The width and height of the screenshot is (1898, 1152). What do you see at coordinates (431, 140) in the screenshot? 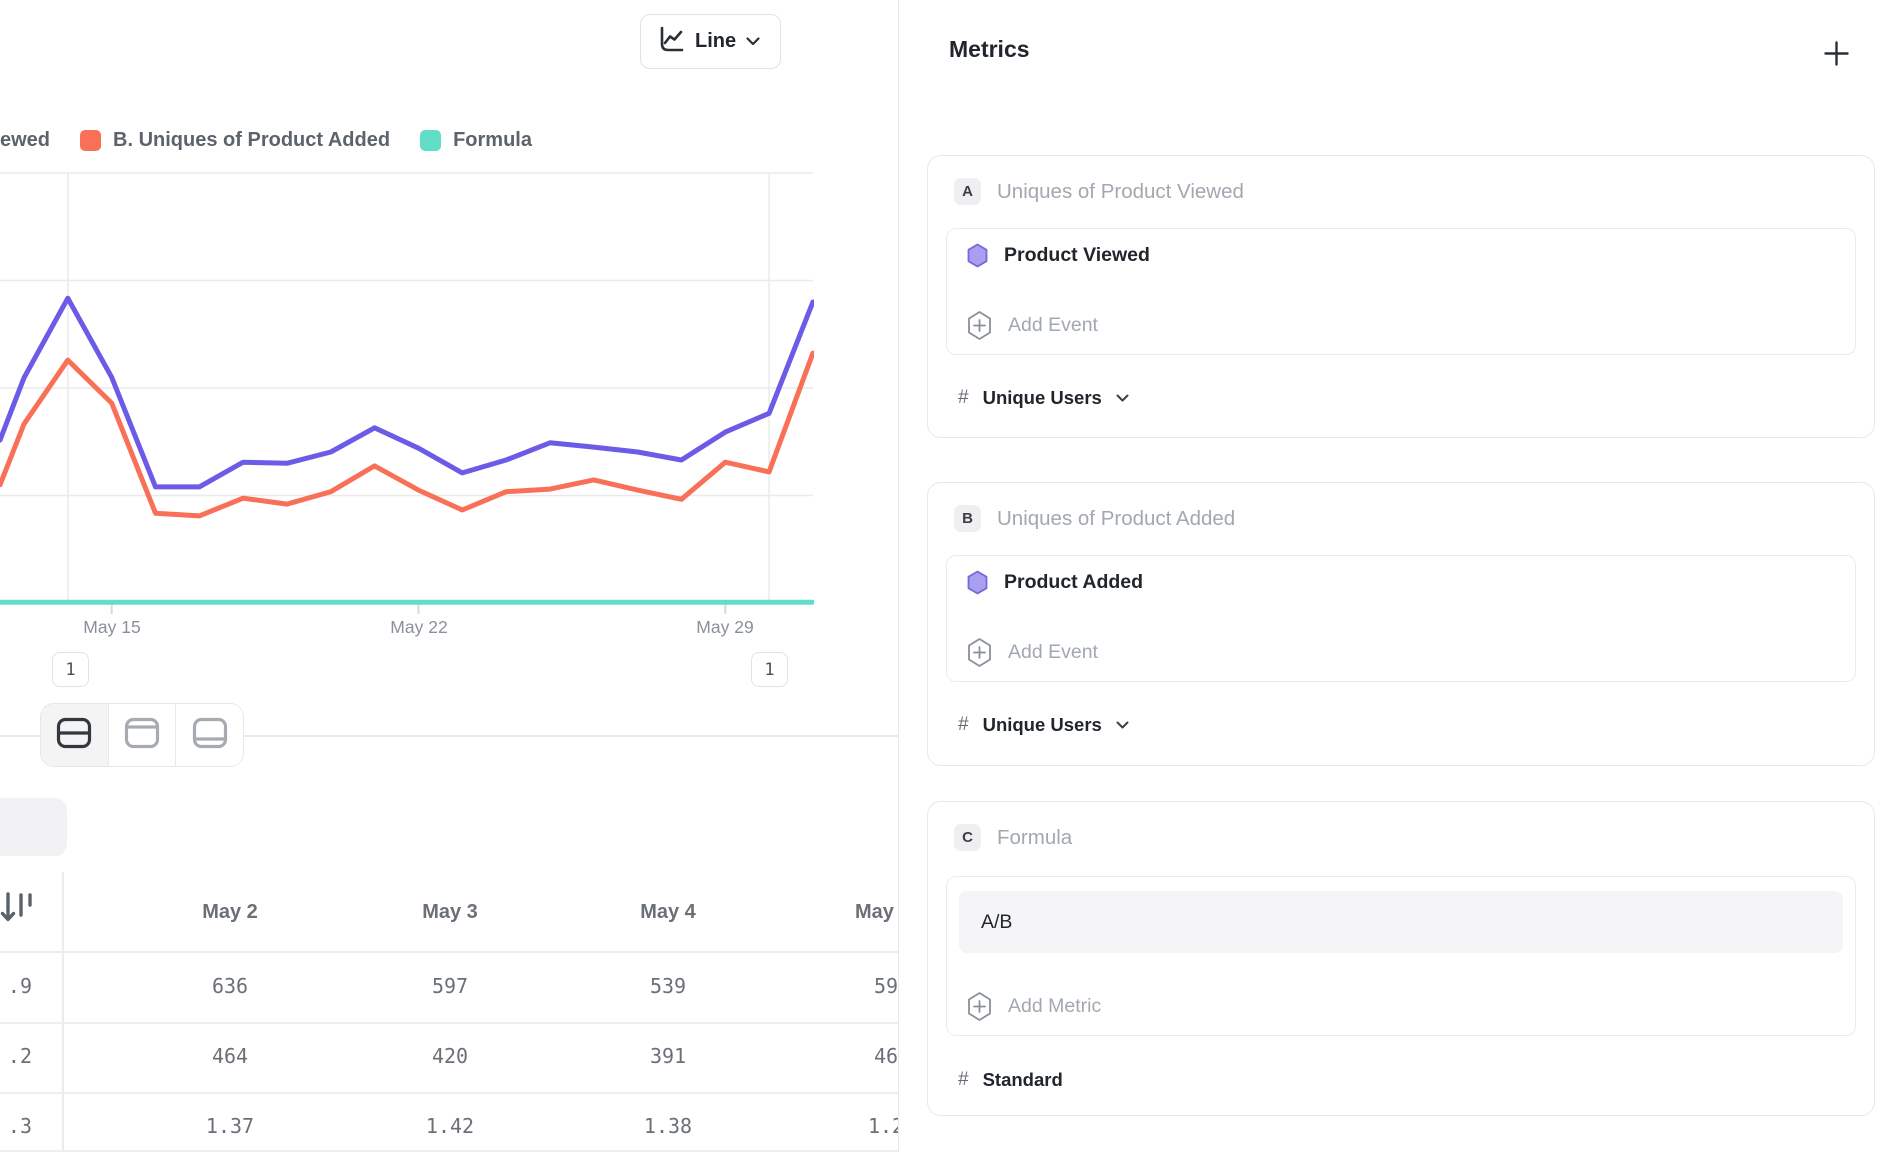
I see `legend-swatch-teal` at bounding box center [431, 140].